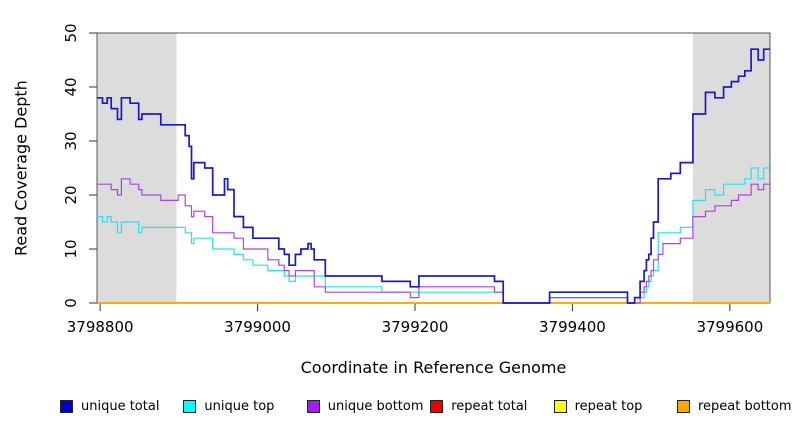 The height and width of the screenshot is (432, 792). What do you see at coordinates (375, 406) in the screenshot?
I see `legend-label: unique bottom` at bounding box center [375, 406].